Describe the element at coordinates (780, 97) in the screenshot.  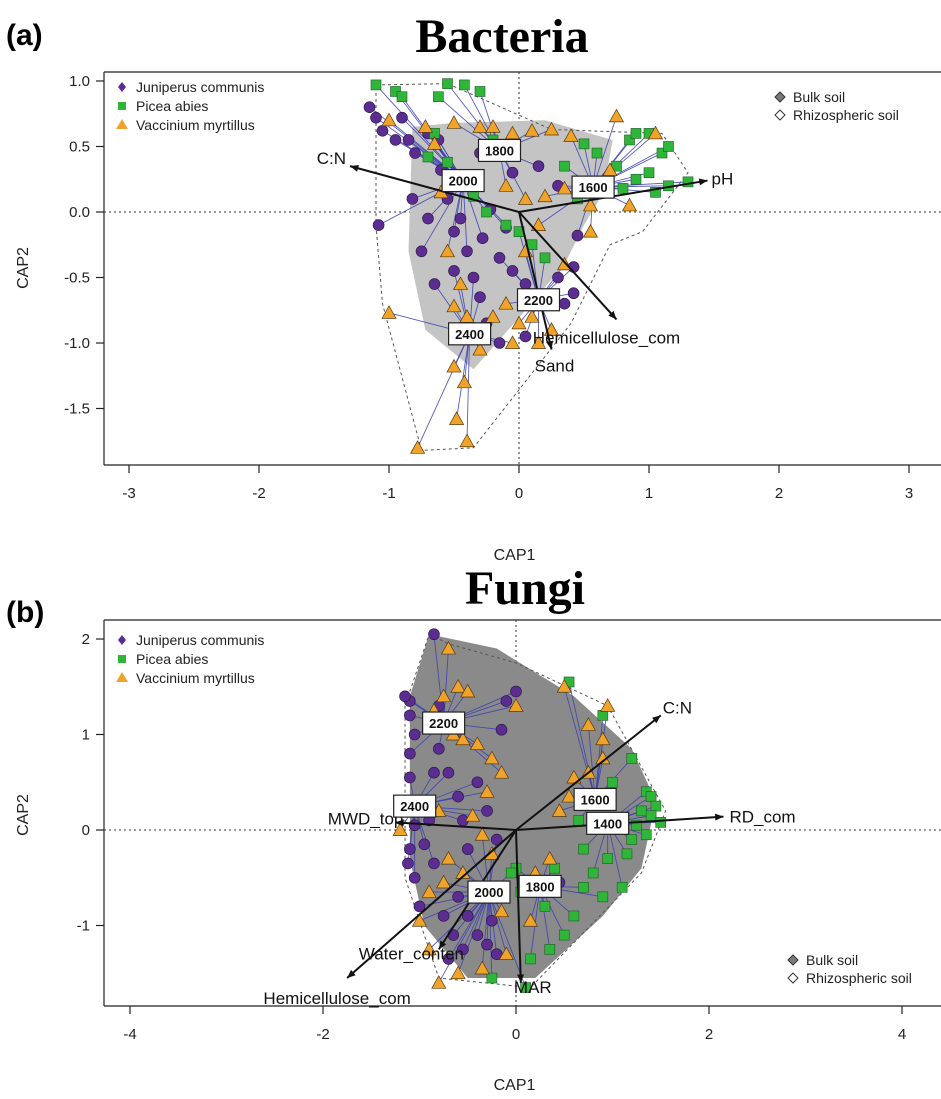
I see `soil-legend-marker` at that location.